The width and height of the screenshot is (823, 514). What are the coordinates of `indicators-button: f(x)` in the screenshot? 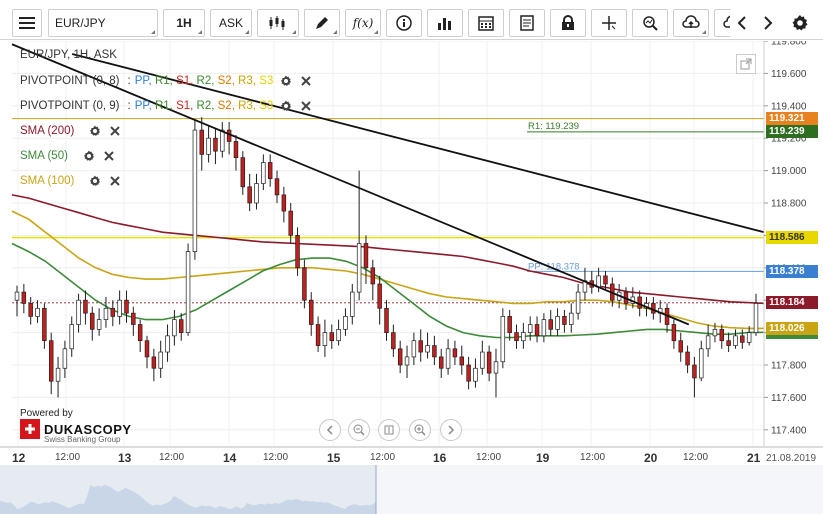 It's located at (363, 23).